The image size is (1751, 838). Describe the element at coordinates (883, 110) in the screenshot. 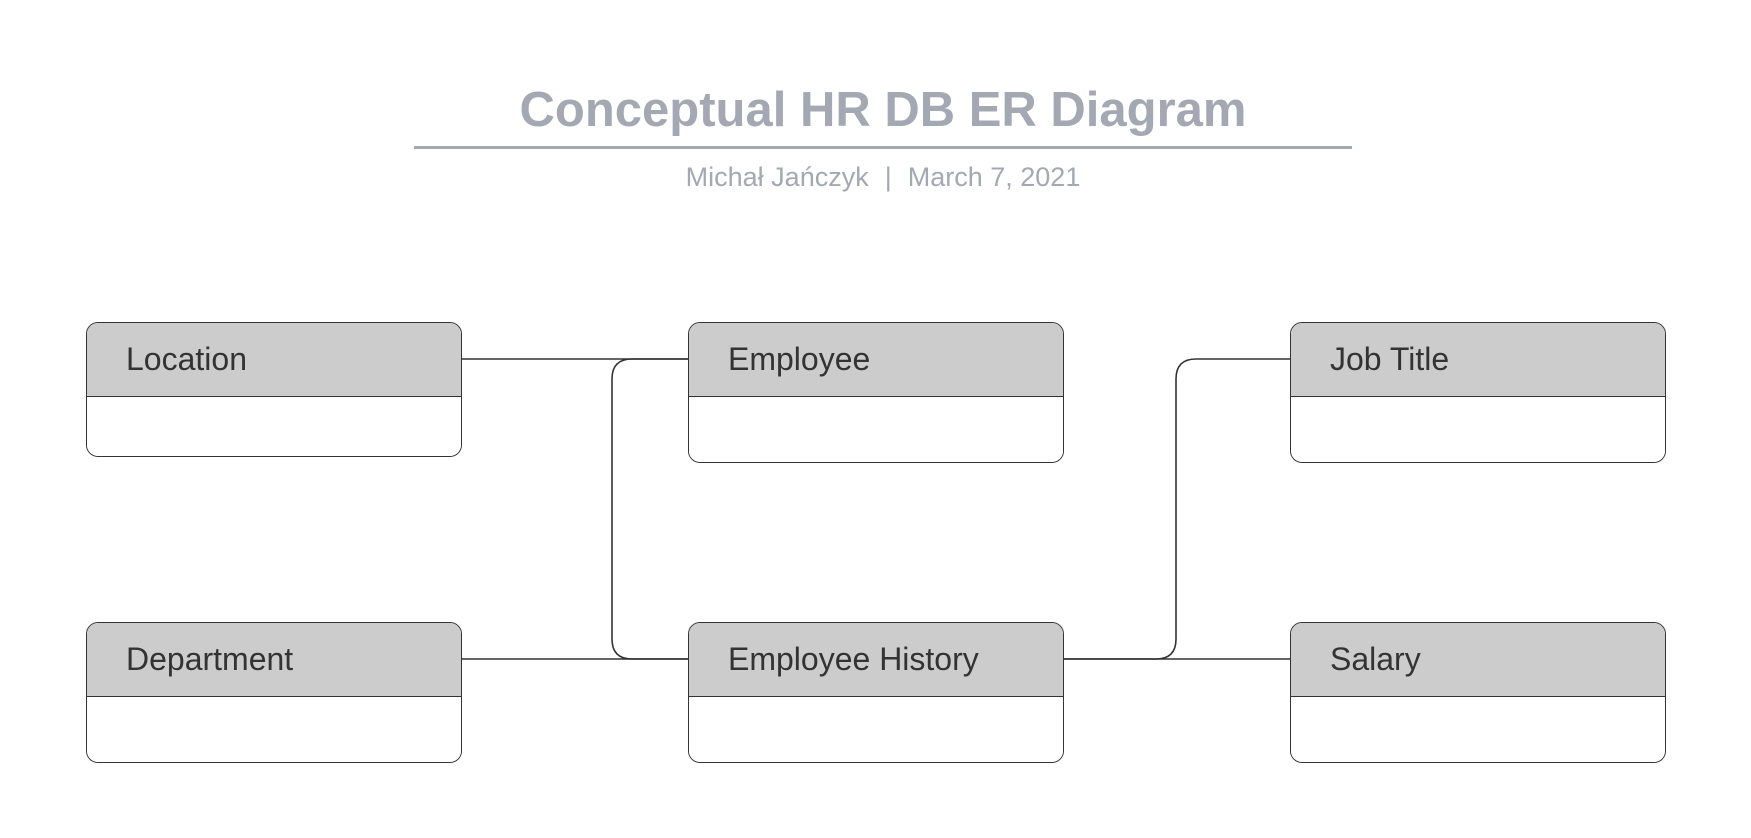

I see `page-title: Conceptual HR DB ER Diagram` at that location.